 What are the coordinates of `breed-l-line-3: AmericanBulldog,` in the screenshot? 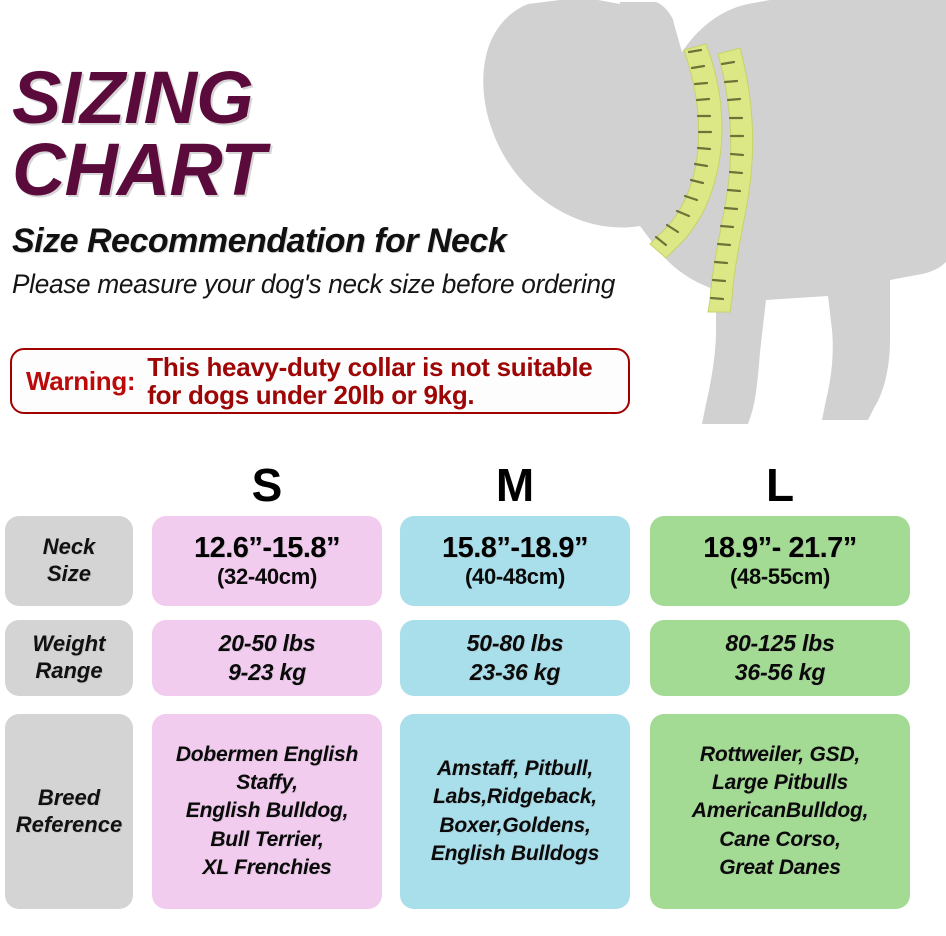 It's located at (780, 811).